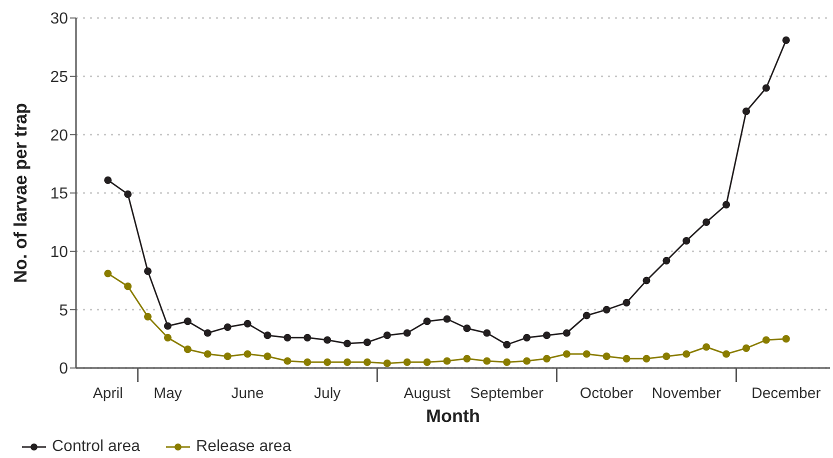 The height and width of the screenshot is (458, 833). What do you see at coordinates (59, 253) in the screenshot?
I see `y-tick-label: 10` at bounding box center [59, 253].